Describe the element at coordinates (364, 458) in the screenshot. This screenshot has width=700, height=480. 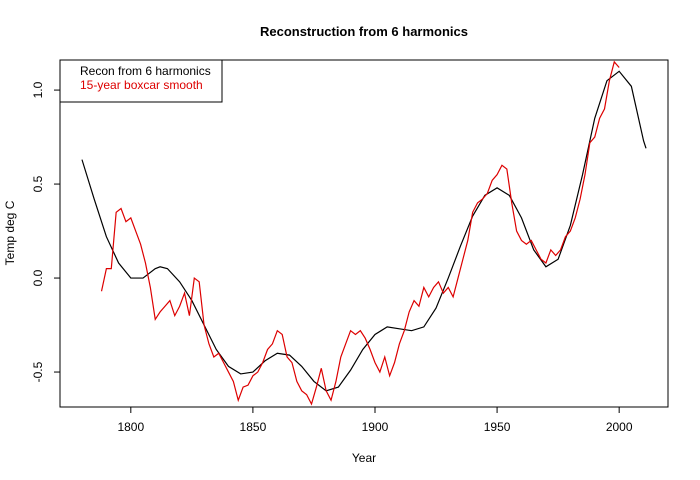
I see `x-axis-label: Year` at that location.